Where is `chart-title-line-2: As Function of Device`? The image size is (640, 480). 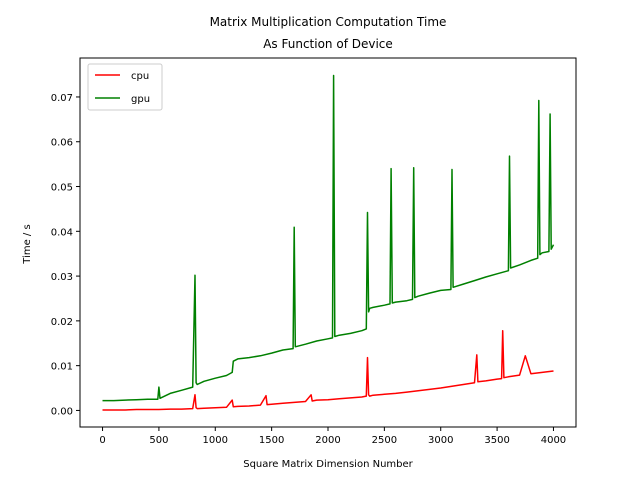 chart-title-line-2: As Function of Device is located at coordinates (328, 44).